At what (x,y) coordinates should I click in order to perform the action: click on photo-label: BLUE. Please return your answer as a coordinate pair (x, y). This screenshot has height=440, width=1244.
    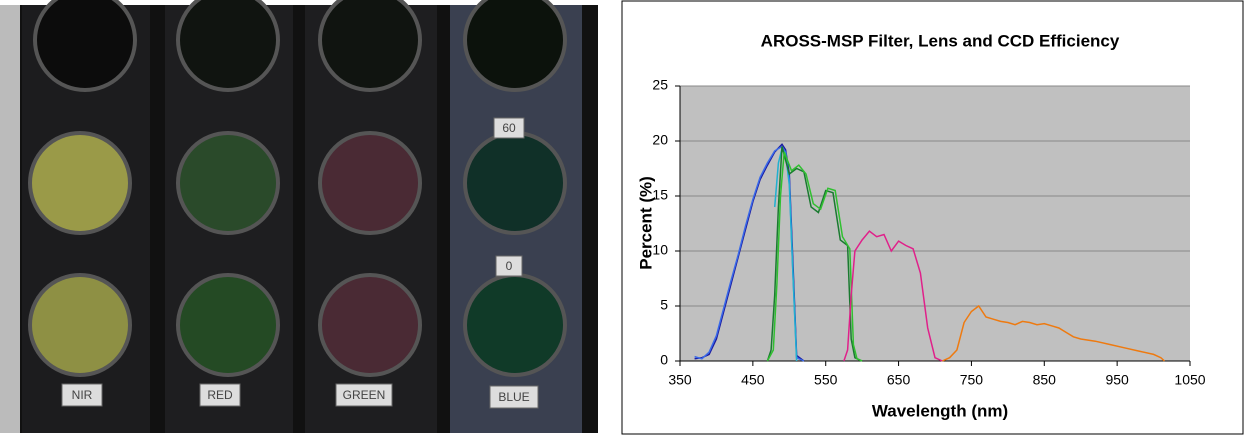
    Looking at the image, I should click on (513, 397).